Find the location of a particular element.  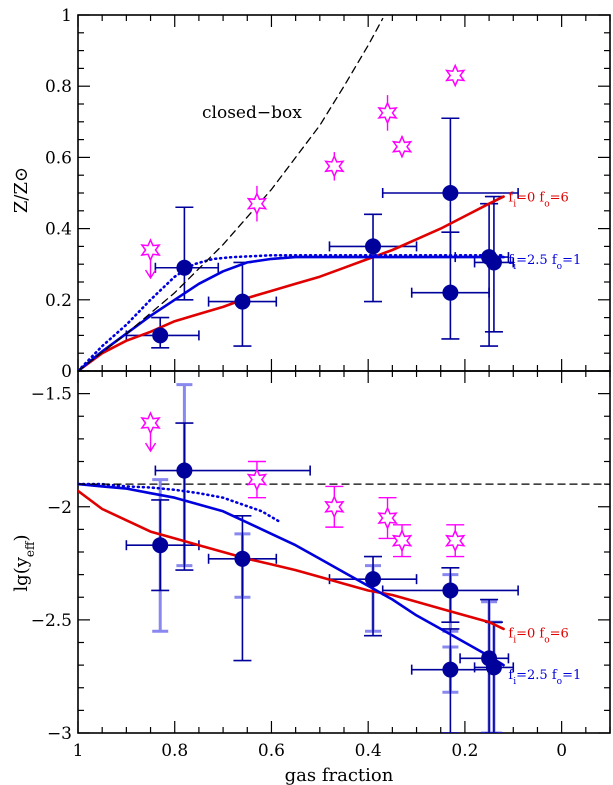

top-y-axis-label: Z/Z⊙ is located at coordinates (21, 190).